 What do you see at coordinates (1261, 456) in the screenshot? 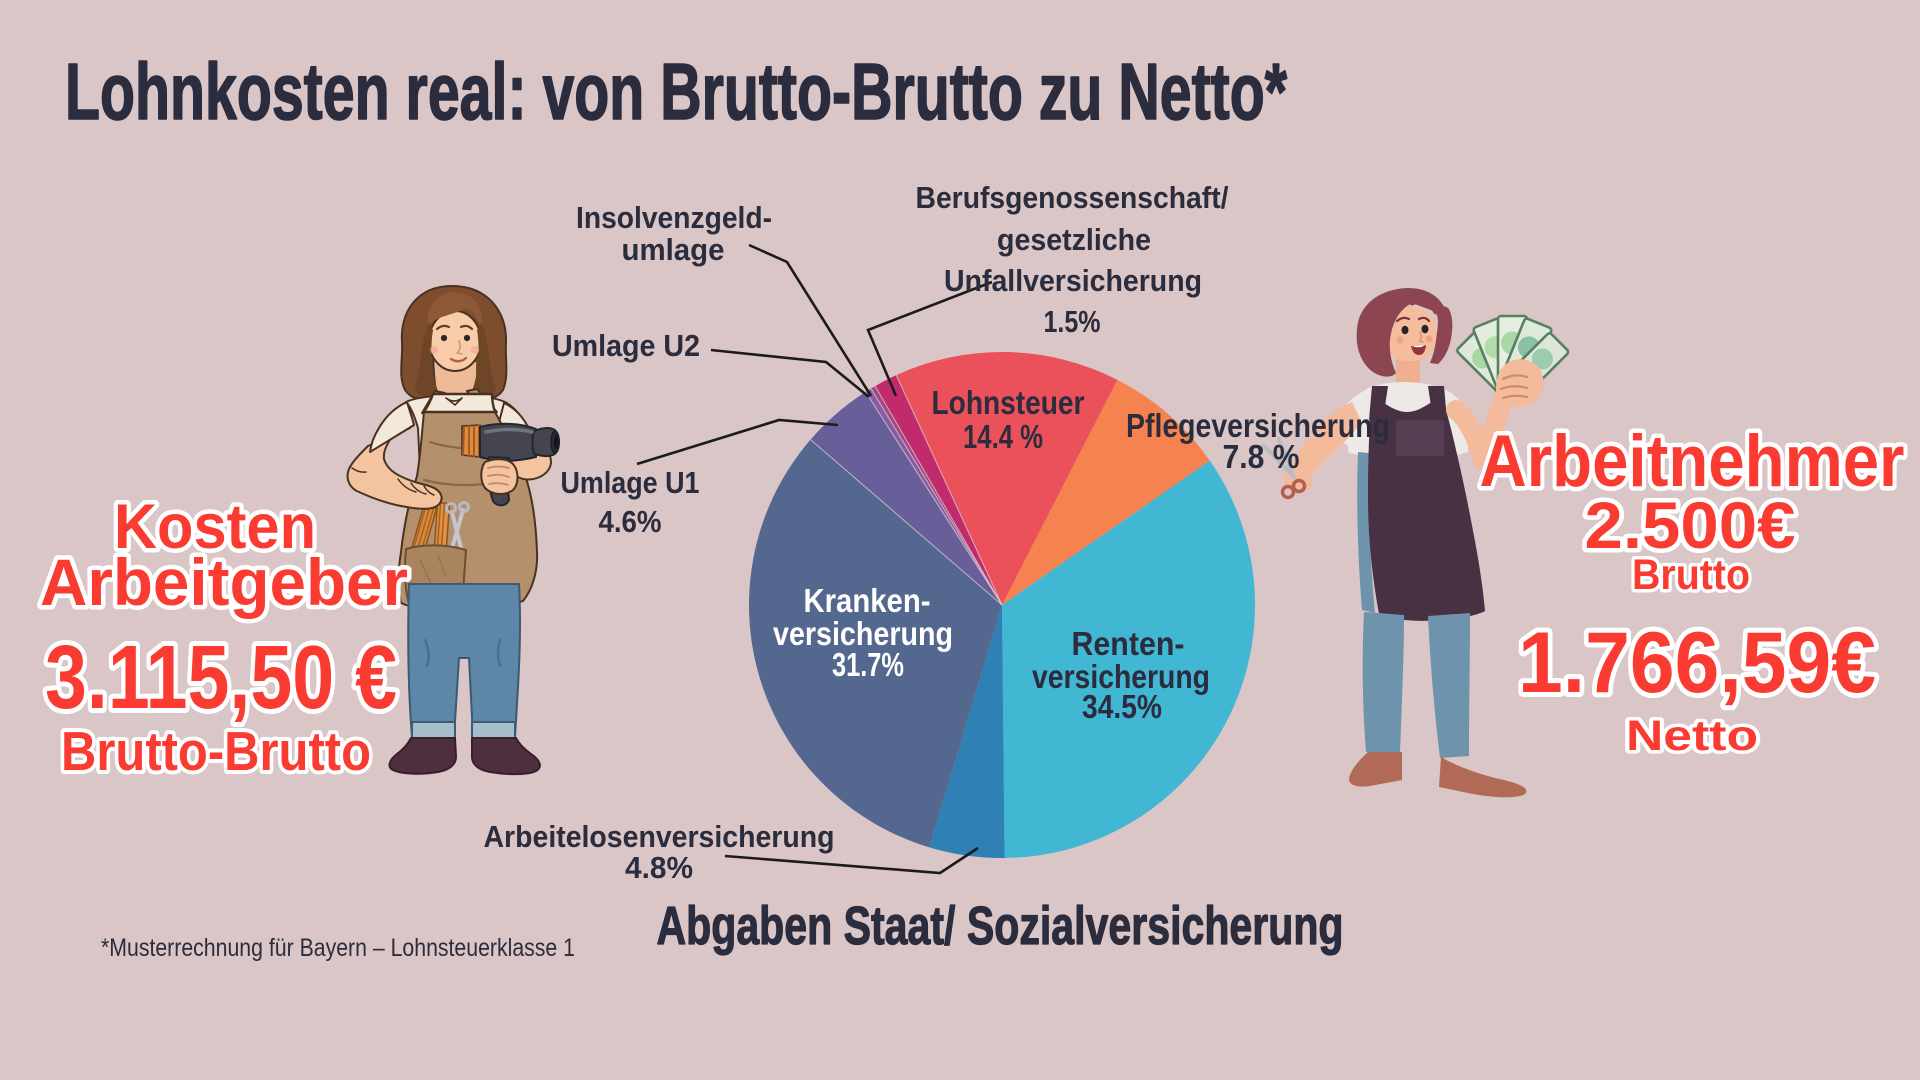
I see `svg-text: 7.8 %` at bounding box center [1261, 456].